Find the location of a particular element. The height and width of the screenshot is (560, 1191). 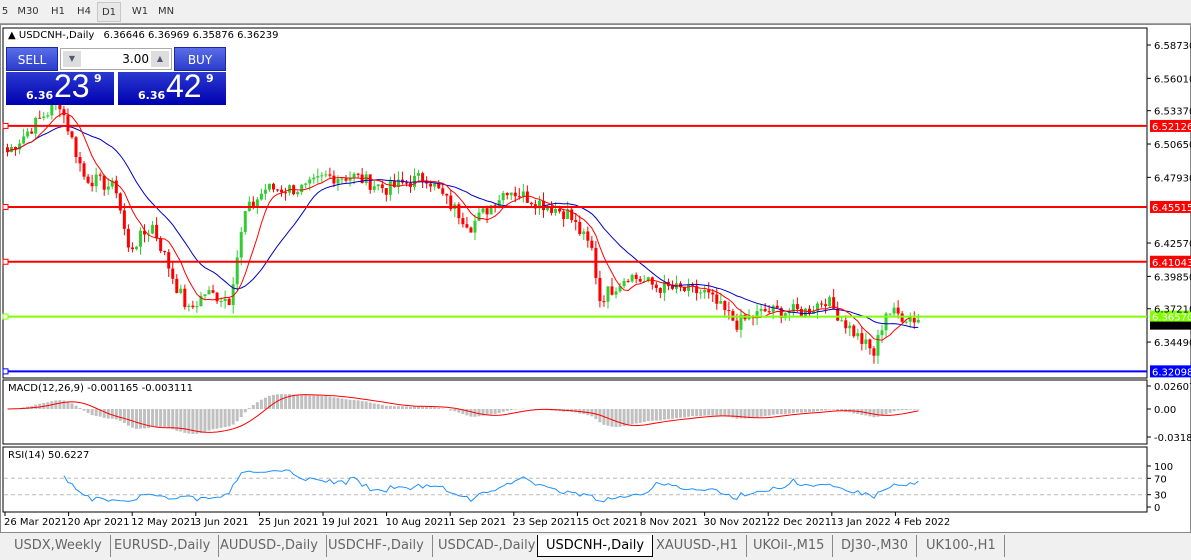

sell-price: 6.36 23 9 is located at coordinates (60, 86).